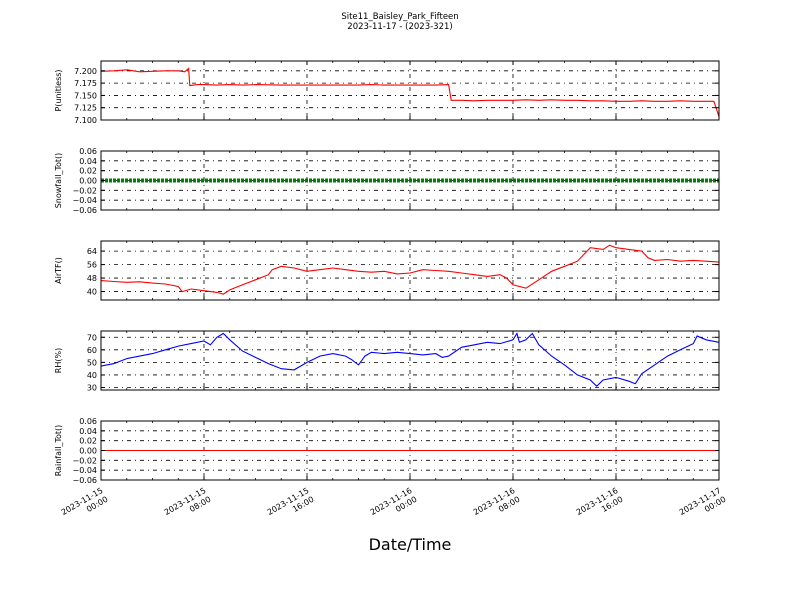  Describe the element at coordinates (92, 278) in the screenshot. I see `y-tick-label: 48` at that location.